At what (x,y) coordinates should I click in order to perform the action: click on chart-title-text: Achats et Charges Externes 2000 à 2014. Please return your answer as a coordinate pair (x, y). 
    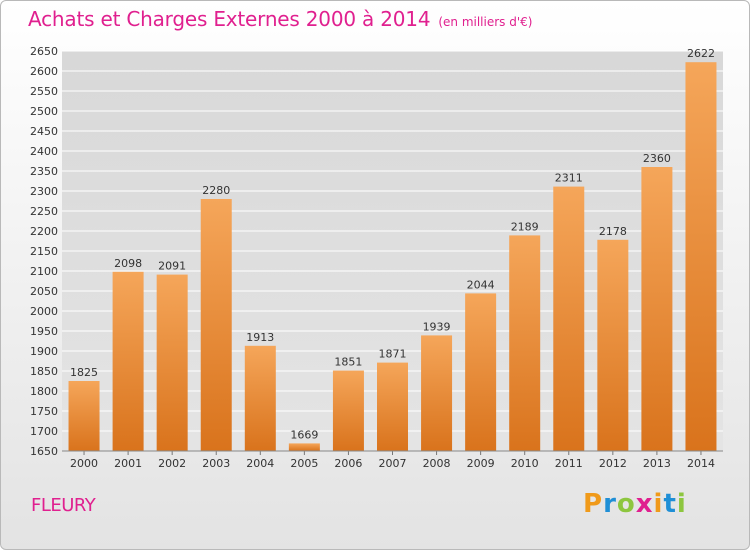
    Looking at the image, I should click on (229, 19).